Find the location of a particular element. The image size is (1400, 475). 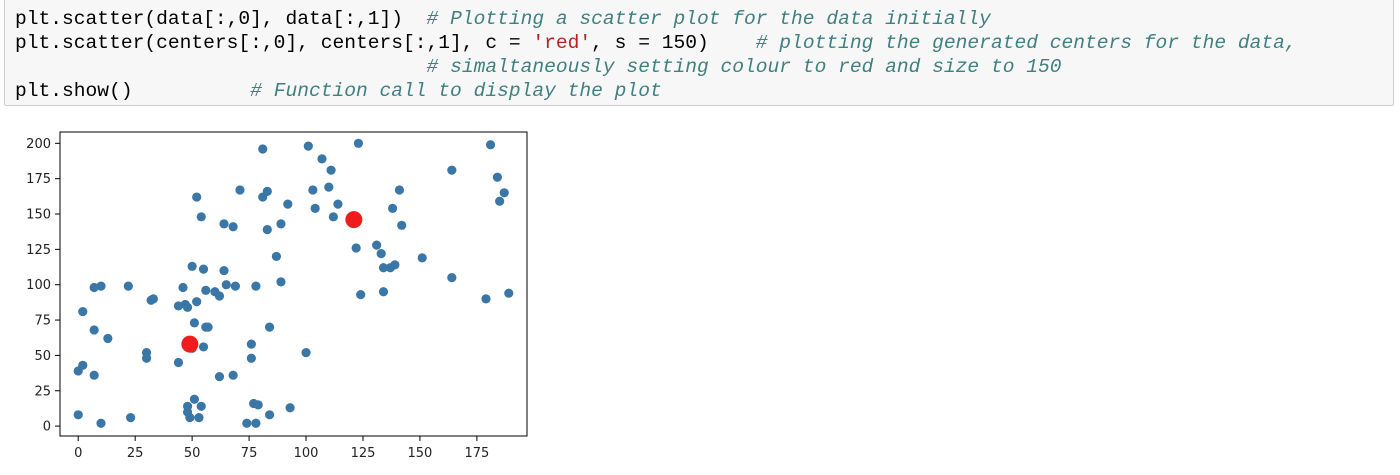

x-tick-label: 50 is located at coordinates (192, 453).